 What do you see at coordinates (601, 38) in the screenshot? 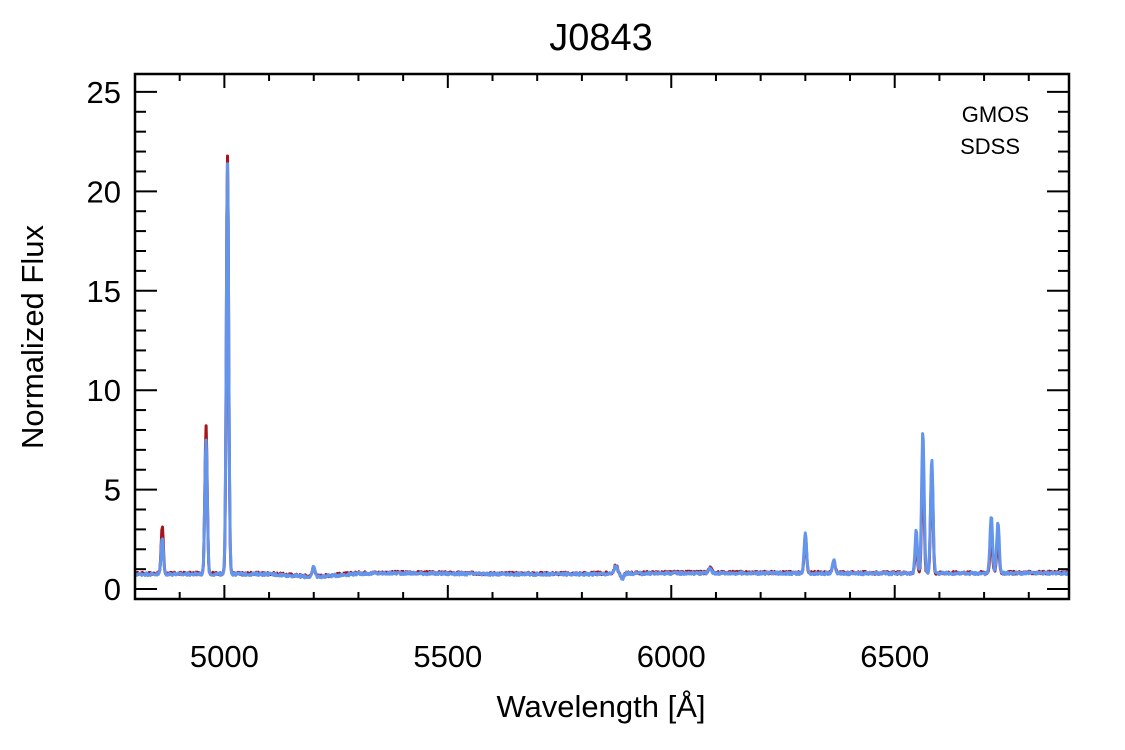
I see `chart-title: J0843` at bounding box center [601, 38].